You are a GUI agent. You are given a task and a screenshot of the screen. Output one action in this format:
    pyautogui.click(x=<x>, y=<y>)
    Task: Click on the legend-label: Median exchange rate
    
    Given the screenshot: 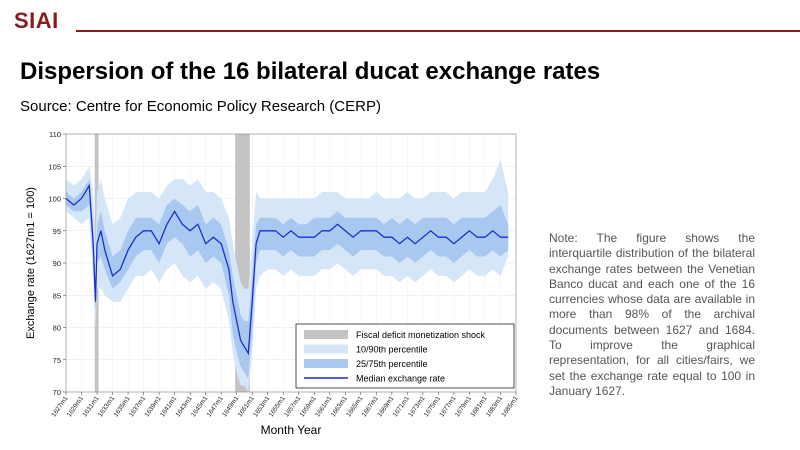 What is the action you would take?
    pyautogui.click(x=400, y=379)
    